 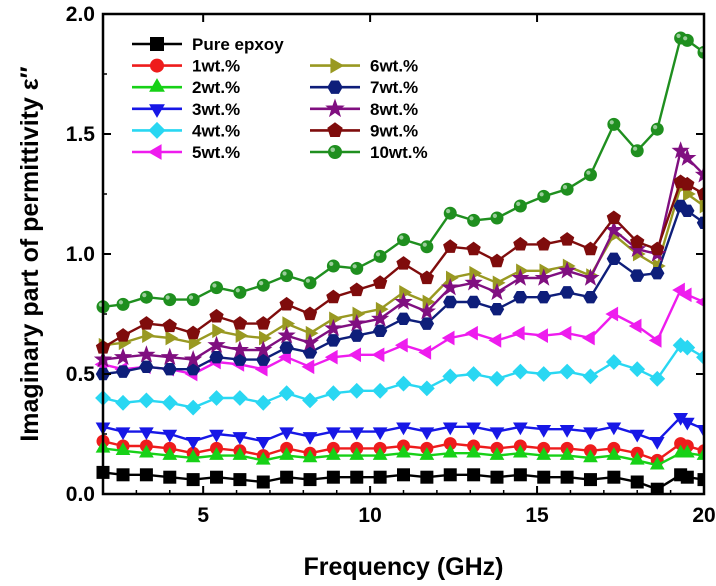 What do you see at coordinates (30, 253) in the screenshot?
I see `y-axis-label: Imaginary part of permittivity ε″` at bounding box center [30, 253].